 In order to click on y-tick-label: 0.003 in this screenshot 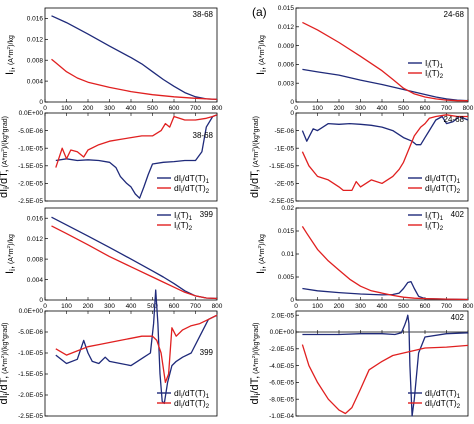, I will do `click(286, 83)`.